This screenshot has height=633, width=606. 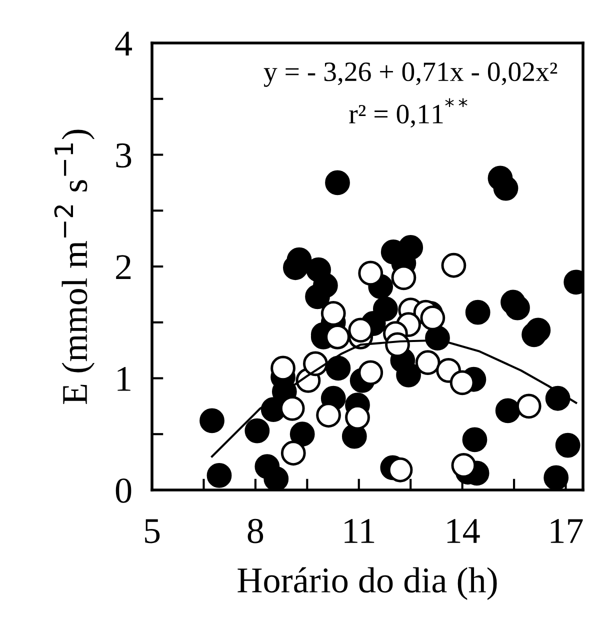 I want to click on x-tick-label: 17, so click(x=566, y=530).